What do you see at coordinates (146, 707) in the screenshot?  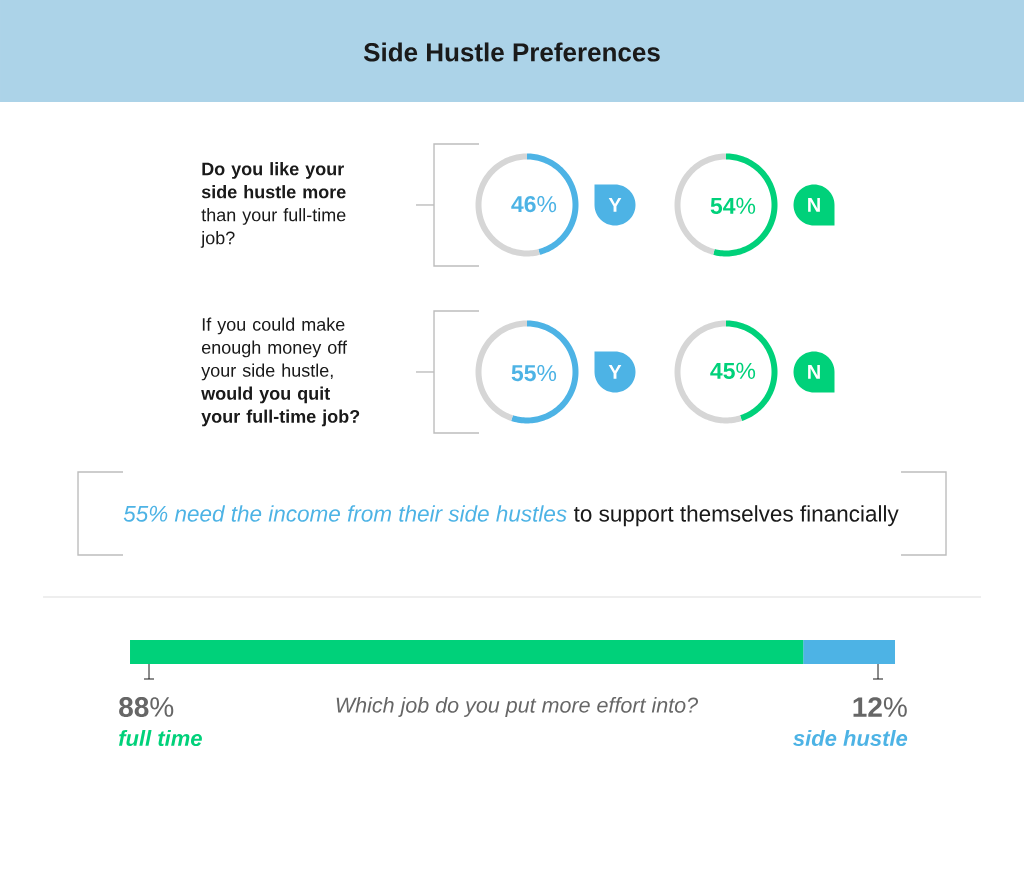 I see `data-label: 88%` at bounding box center [146, 707].